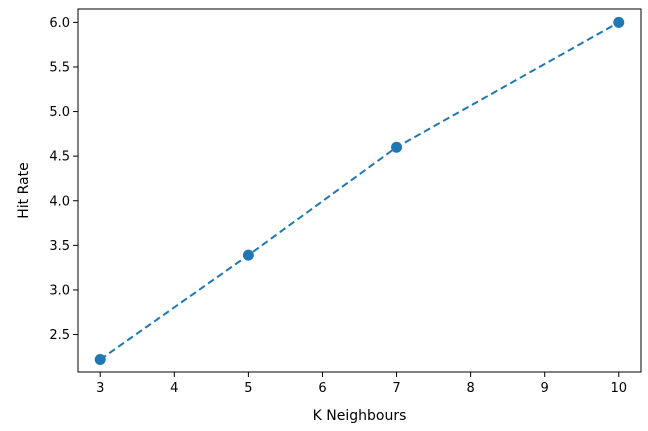  What do you see at coordinates (59, 112) in the screenshot?
I see `y-tick-label: 5.0` at bounding box center [59, 112].